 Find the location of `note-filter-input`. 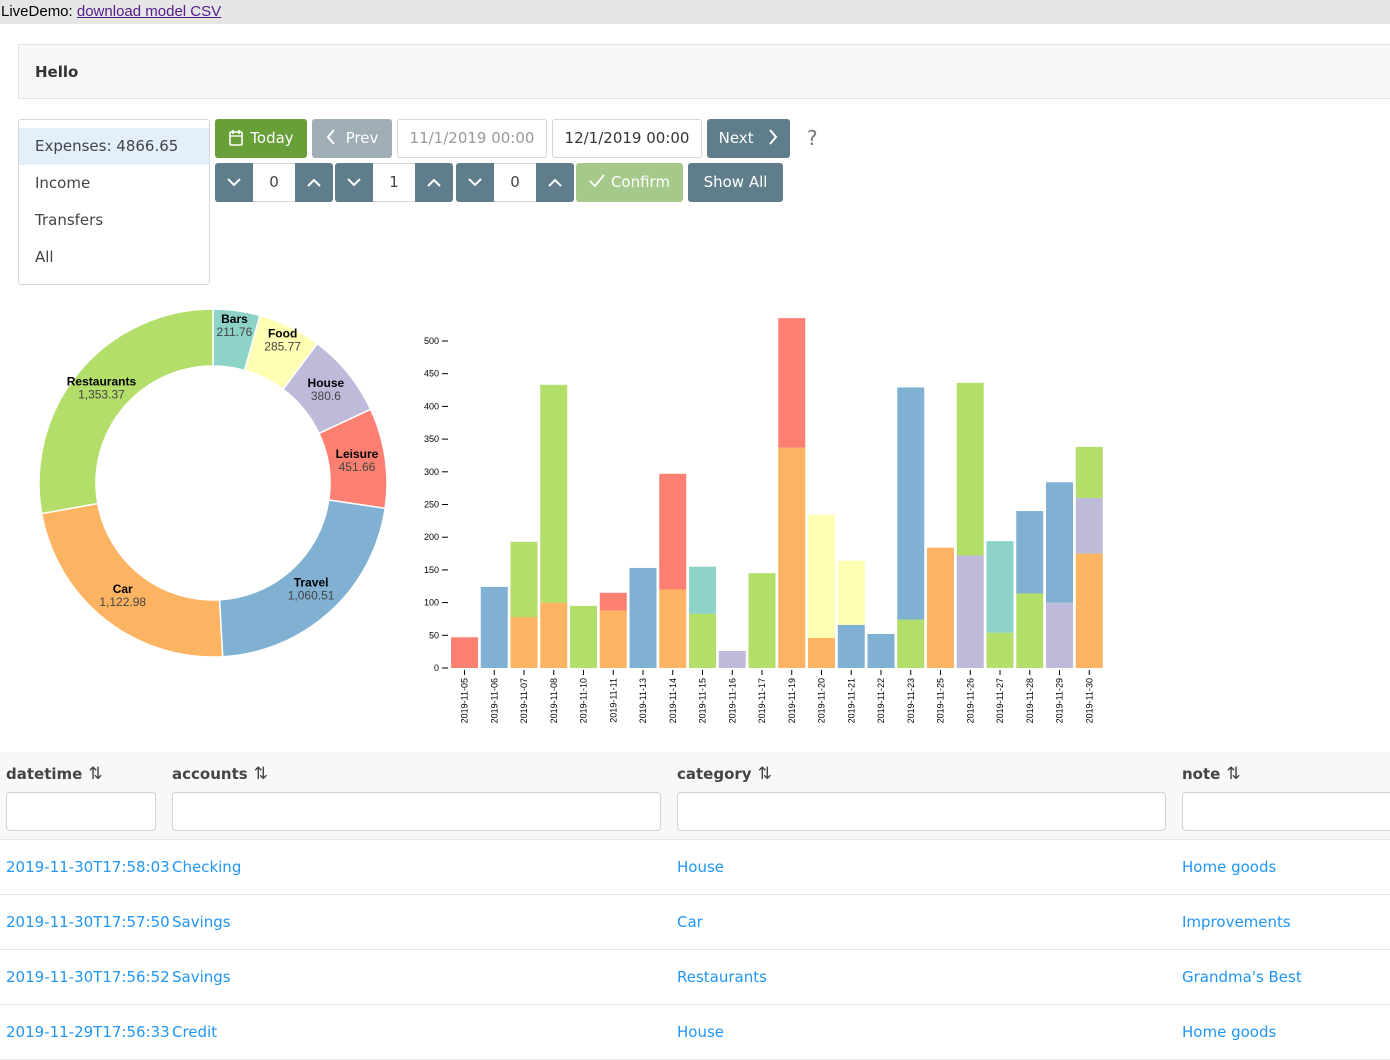

note-filter-input is located at coordinates (1286, 811).